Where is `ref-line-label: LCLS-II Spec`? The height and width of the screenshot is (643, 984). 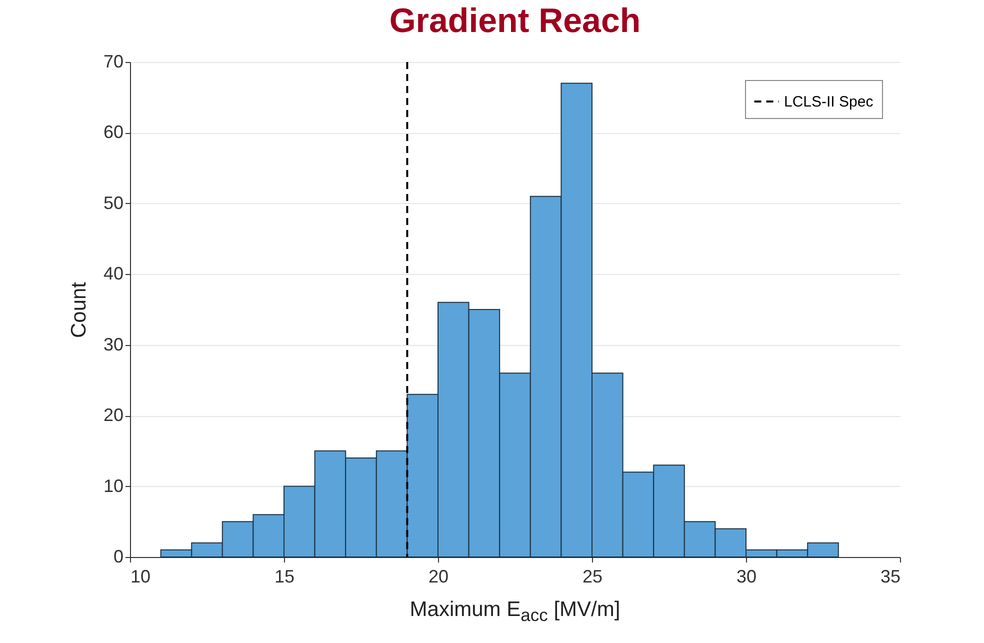 ref-line-label: LCLS-II Spec is located at coordinates (829, 102).